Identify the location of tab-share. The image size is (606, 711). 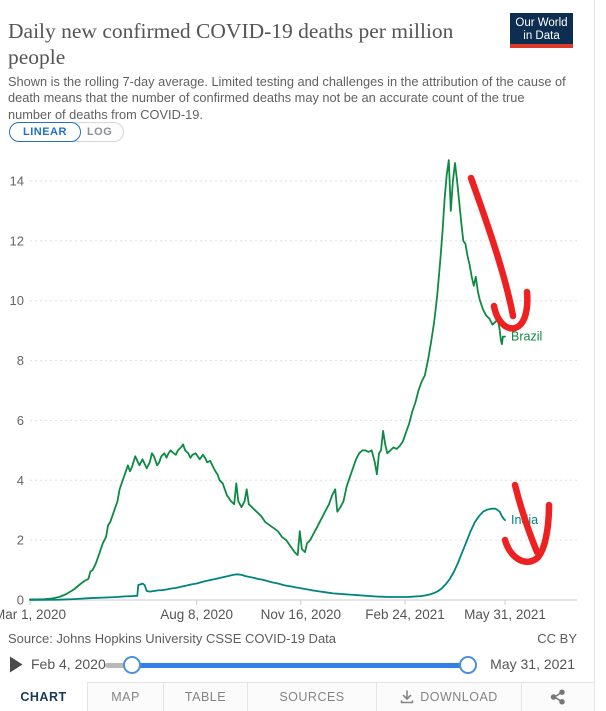
(557, 696).